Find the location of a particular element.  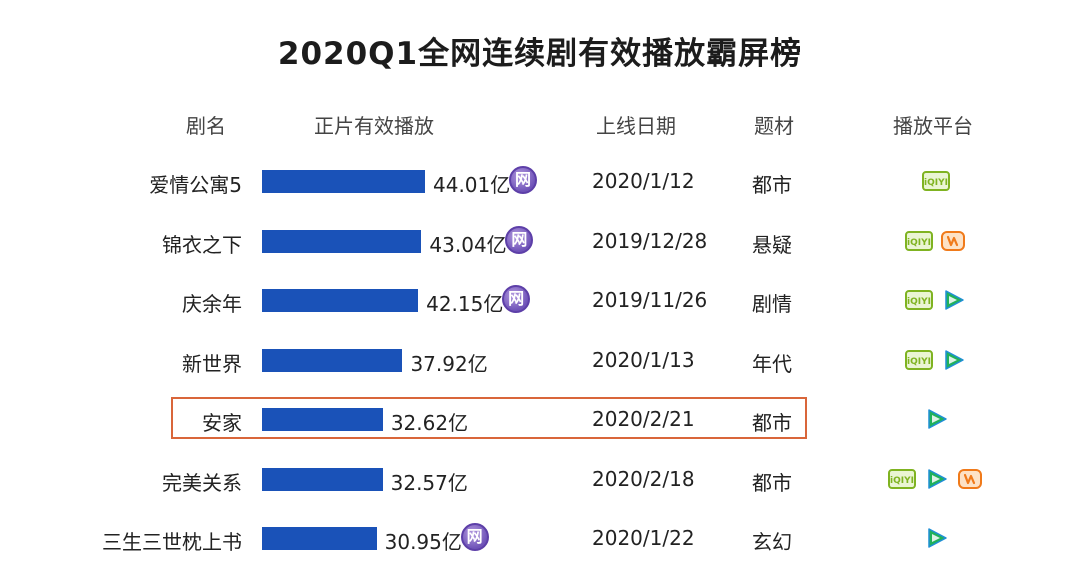

column-header-date: 上线日期 is located at coordinates (636, 126).